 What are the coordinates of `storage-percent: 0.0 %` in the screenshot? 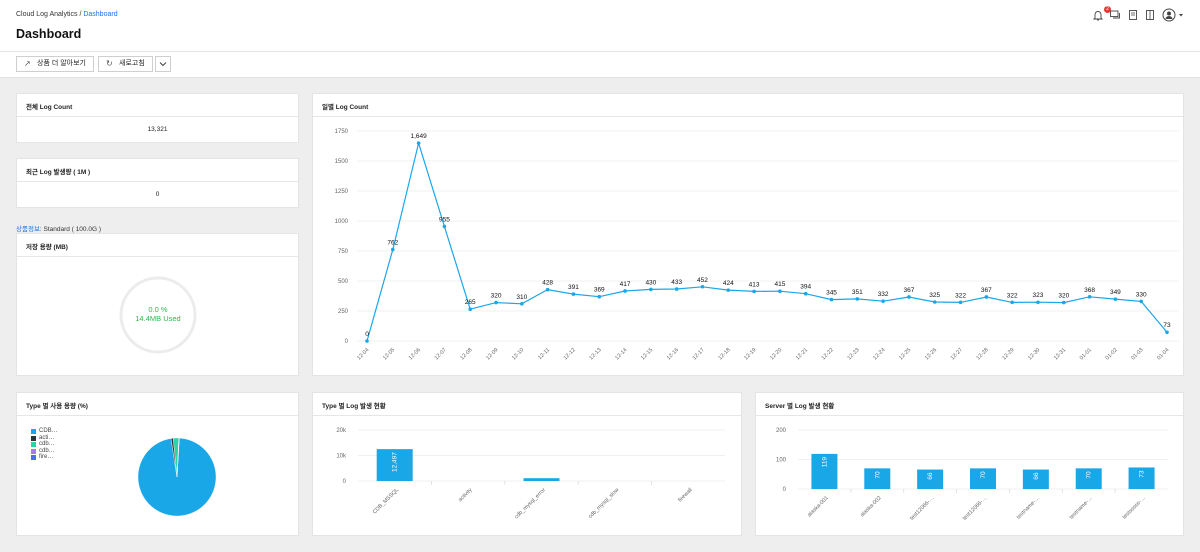 It's located at (158, 309).